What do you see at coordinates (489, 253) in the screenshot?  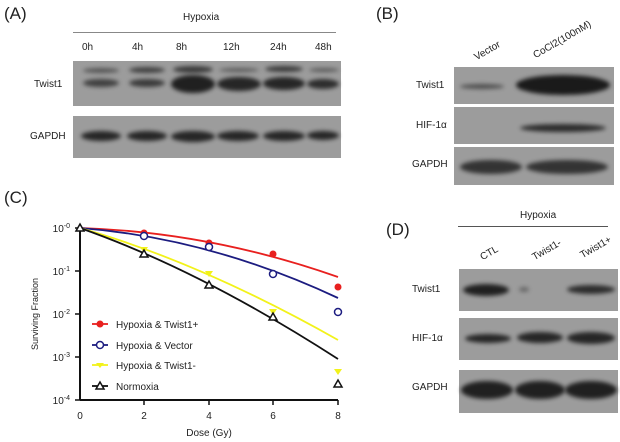 I see `lane-label: CTL` at bounding box center [489, 253].